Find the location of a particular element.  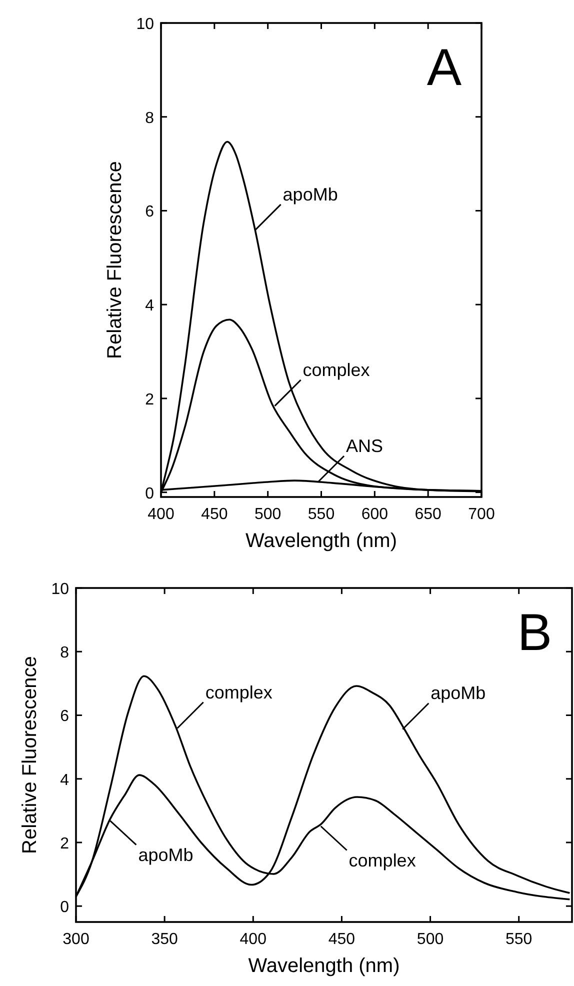

x-tick-label: 300 is located at coordinates (76, 939).